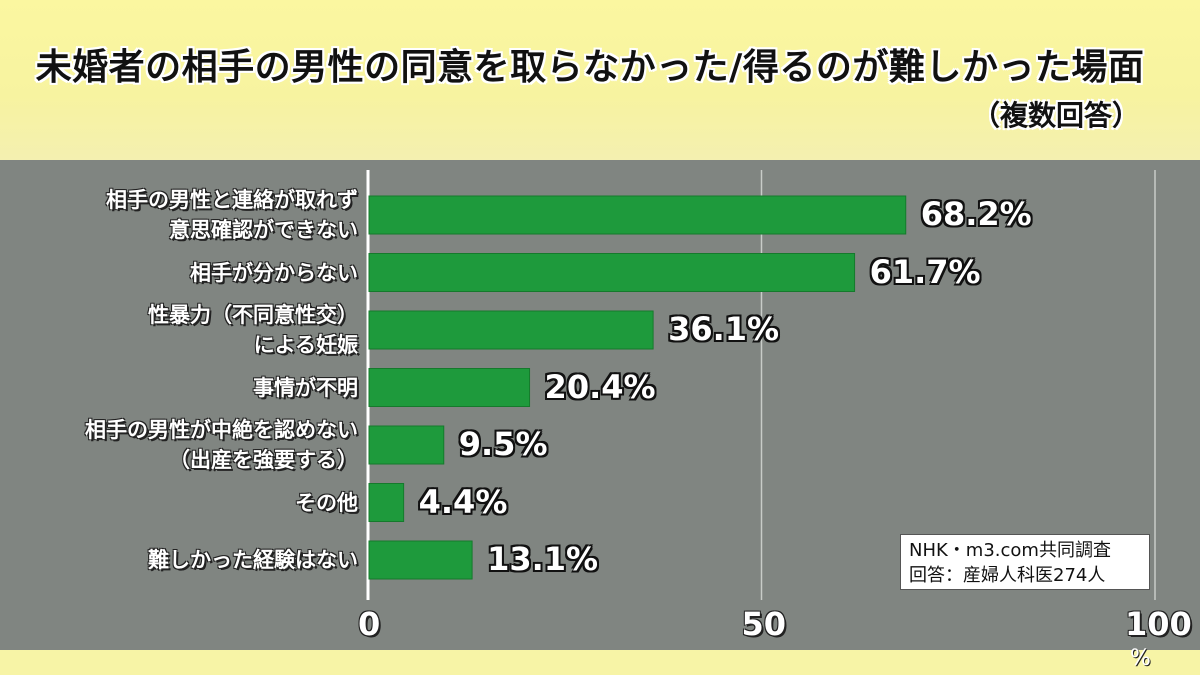 The image size is (1200, 675). I want to click on category-label: その他, so click(326, 502).